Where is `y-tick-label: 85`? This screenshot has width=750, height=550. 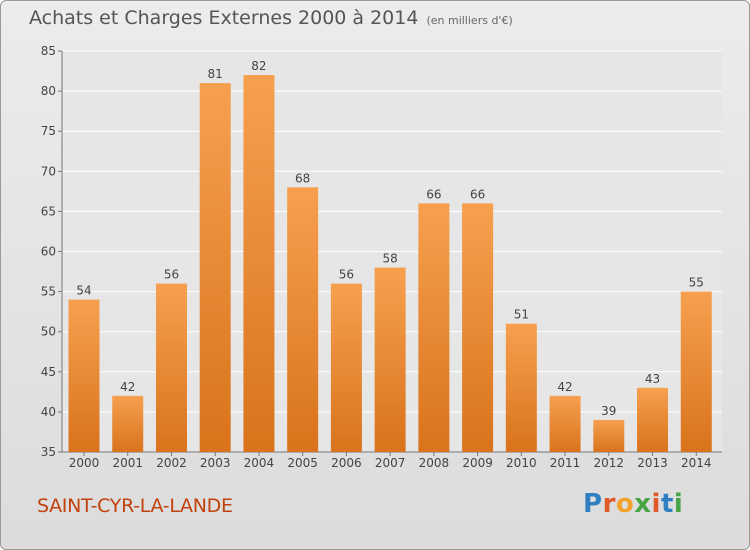 y-tick-label: 85 is located at coordinates (48, 51).